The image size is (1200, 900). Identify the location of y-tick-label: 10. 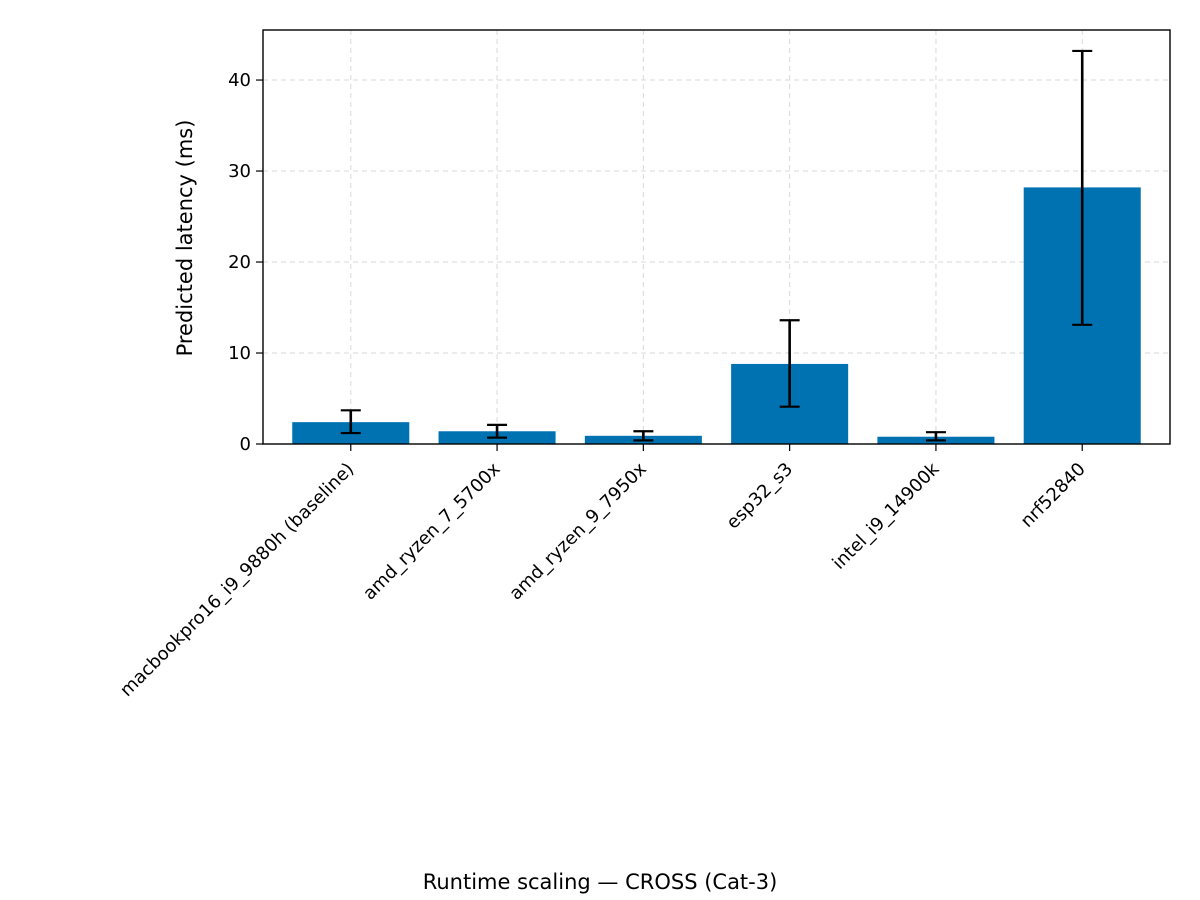
(239, 353).